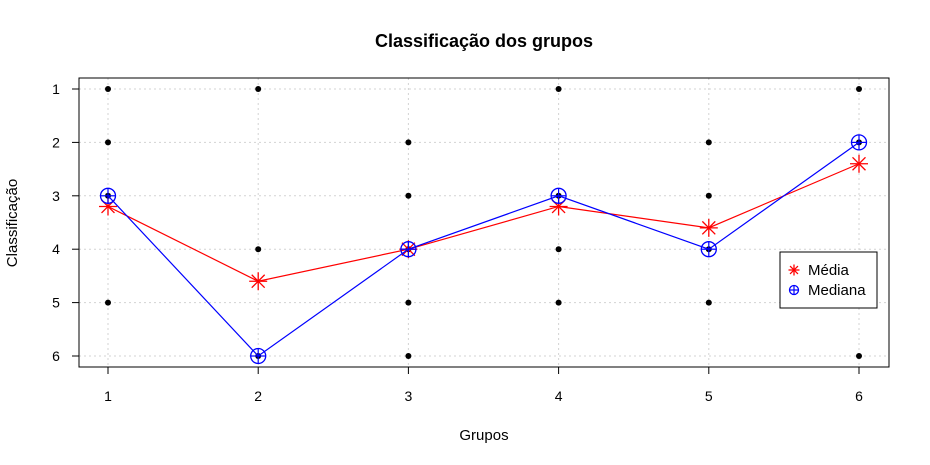 This screenshot has height=465, width=930. What do you see at coordinates (559, 396) in the screenshot?
I see `x-tick-label: 4` at bounding box center [559, 396].